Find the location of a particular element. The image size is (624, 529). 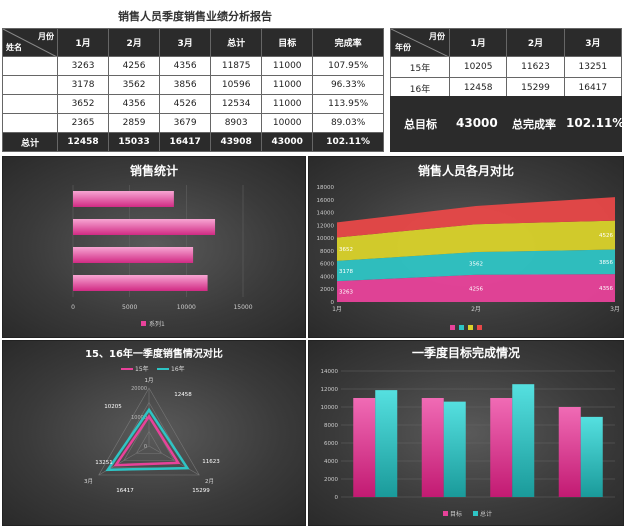

table-cell: 43908 is located at coordinates (236, 142).